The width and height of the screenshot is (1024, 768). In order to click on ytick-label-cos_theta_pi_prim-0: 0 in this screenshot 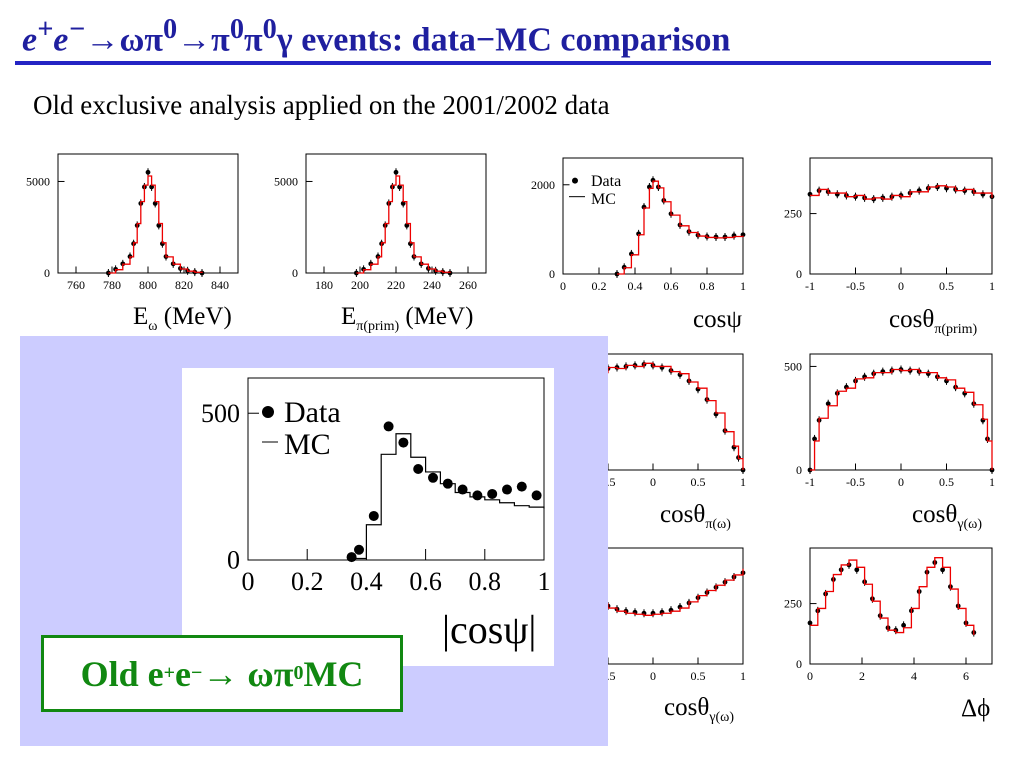, I will do `click(799, 274)`.